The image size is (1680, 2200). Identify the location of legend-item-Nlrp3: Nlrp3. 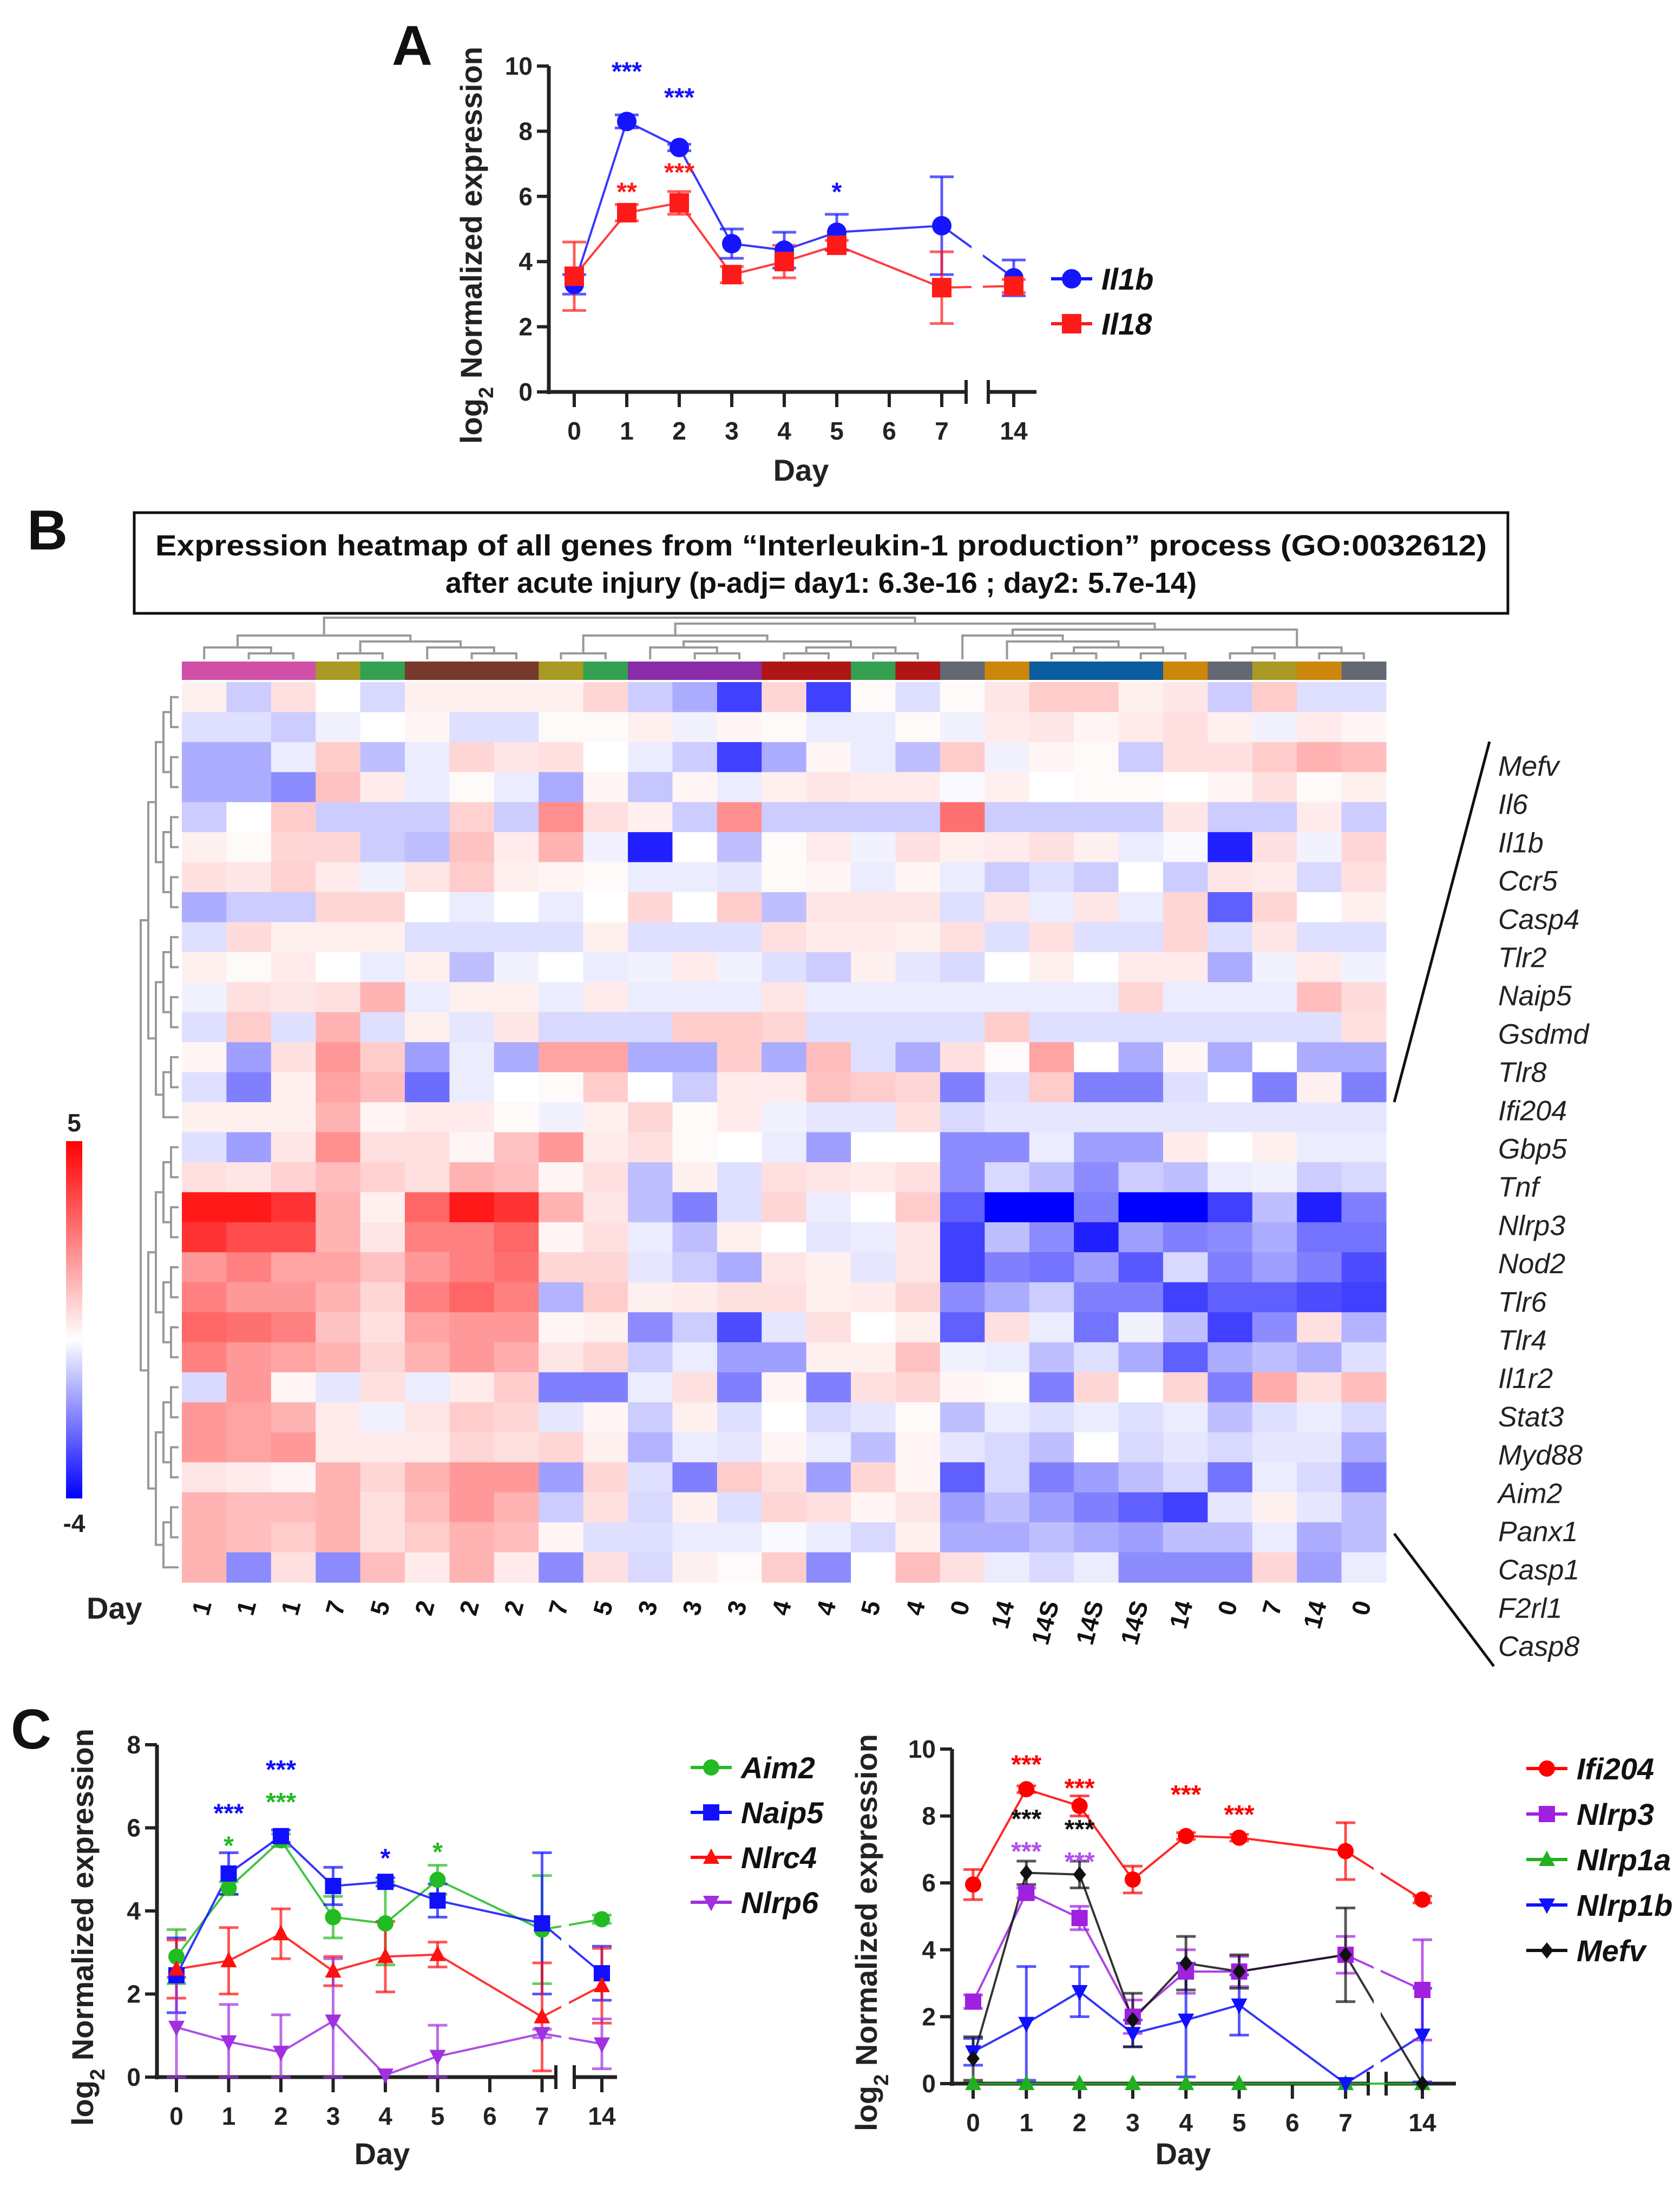
(1590, 1814).